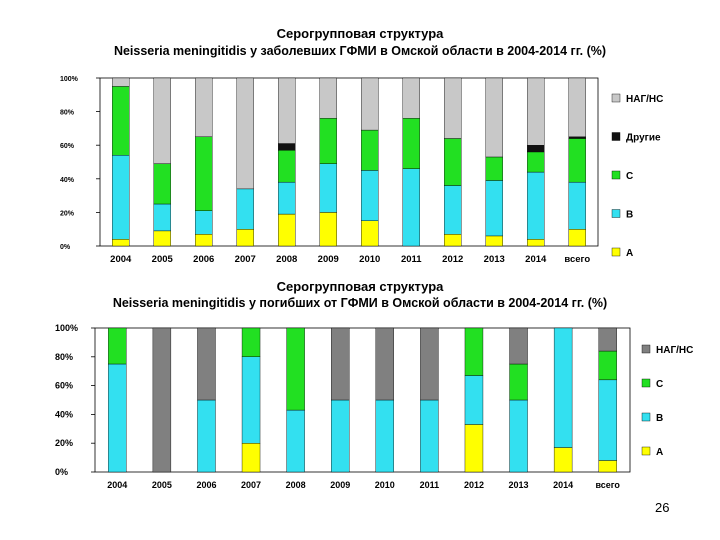 This screenshot has width=720, height=540. Describe the element at coordinates (536, 259) in the screenshot. I see `chart1-xtick-label: 2014` at that location.